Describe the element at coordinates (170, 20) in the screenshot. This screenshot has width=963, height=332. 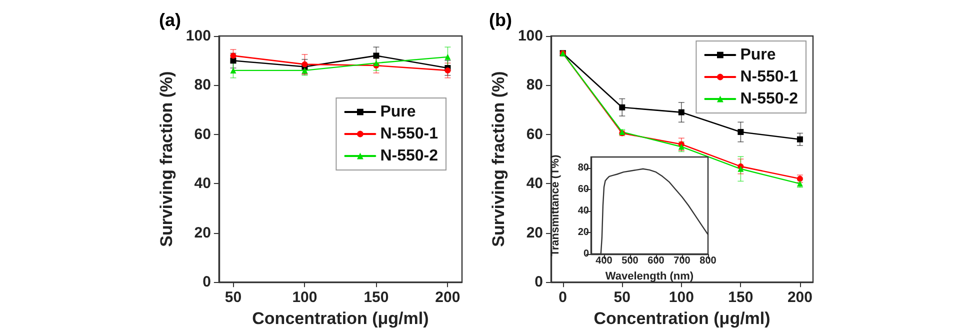
I see `chart-title: (a)` at that location.